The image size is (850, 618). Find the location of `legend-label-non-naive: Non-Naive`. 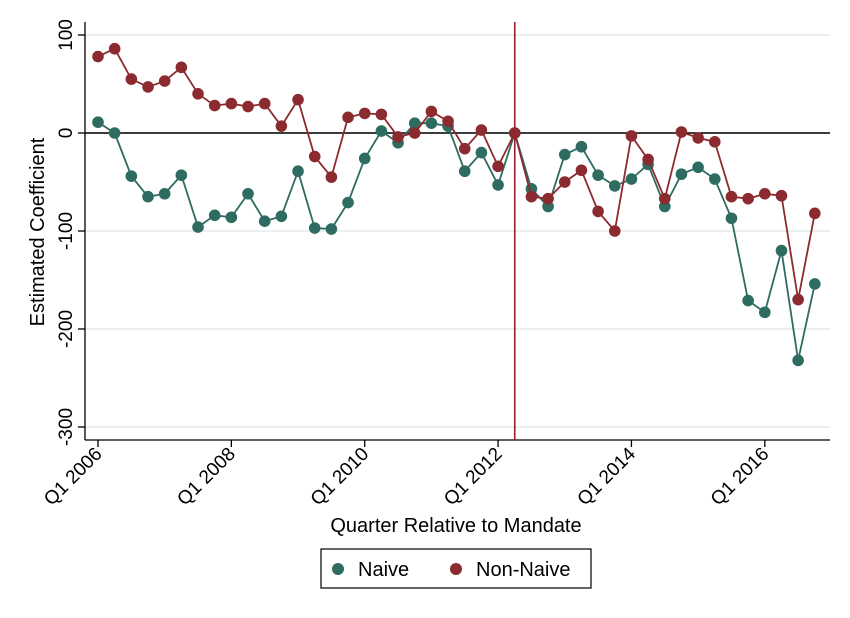

legend-label-non-naive: Non-Naive is located at coordinates (523, 570).